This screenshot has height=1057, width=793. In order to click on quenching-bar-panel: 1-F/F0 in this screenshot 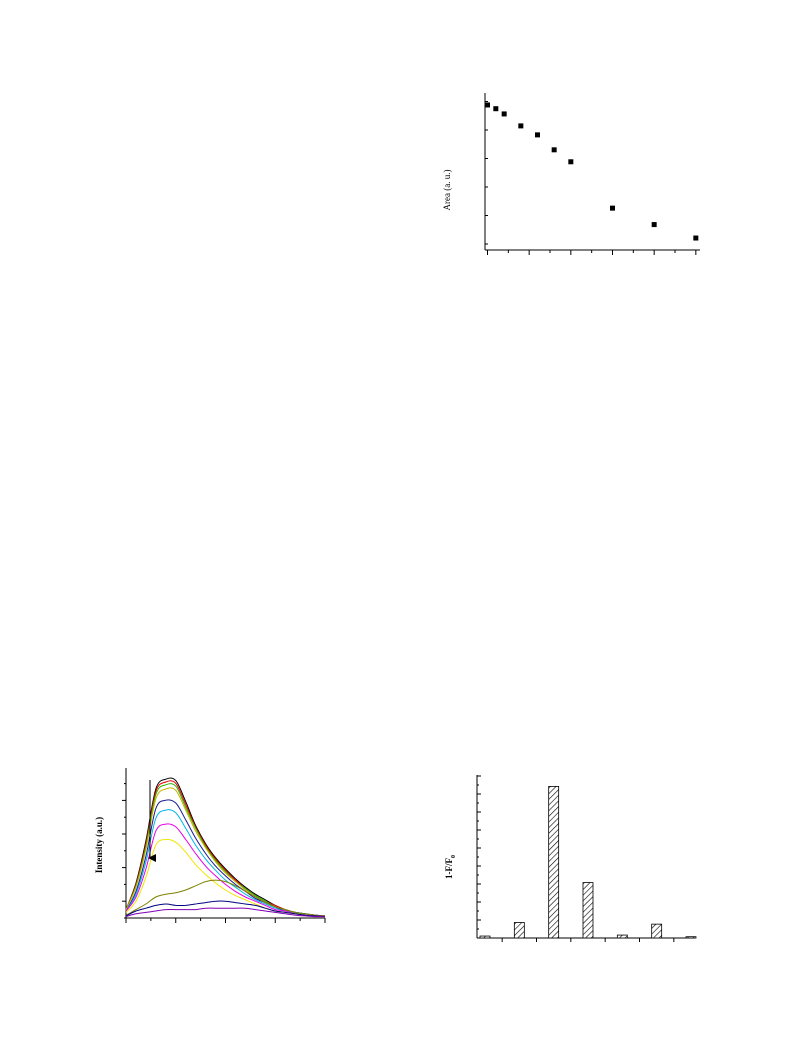, I will do `click(570, 857)`.